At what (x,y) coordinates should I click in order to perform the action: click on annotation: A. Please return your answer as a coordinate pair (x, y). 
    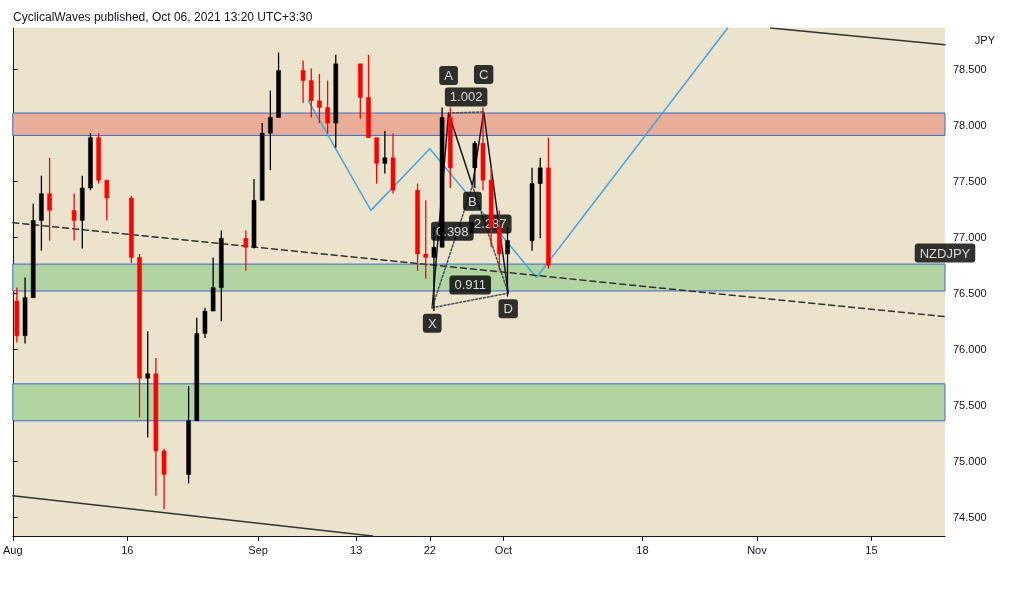
    Looking at the image, I should click on (449, 76).